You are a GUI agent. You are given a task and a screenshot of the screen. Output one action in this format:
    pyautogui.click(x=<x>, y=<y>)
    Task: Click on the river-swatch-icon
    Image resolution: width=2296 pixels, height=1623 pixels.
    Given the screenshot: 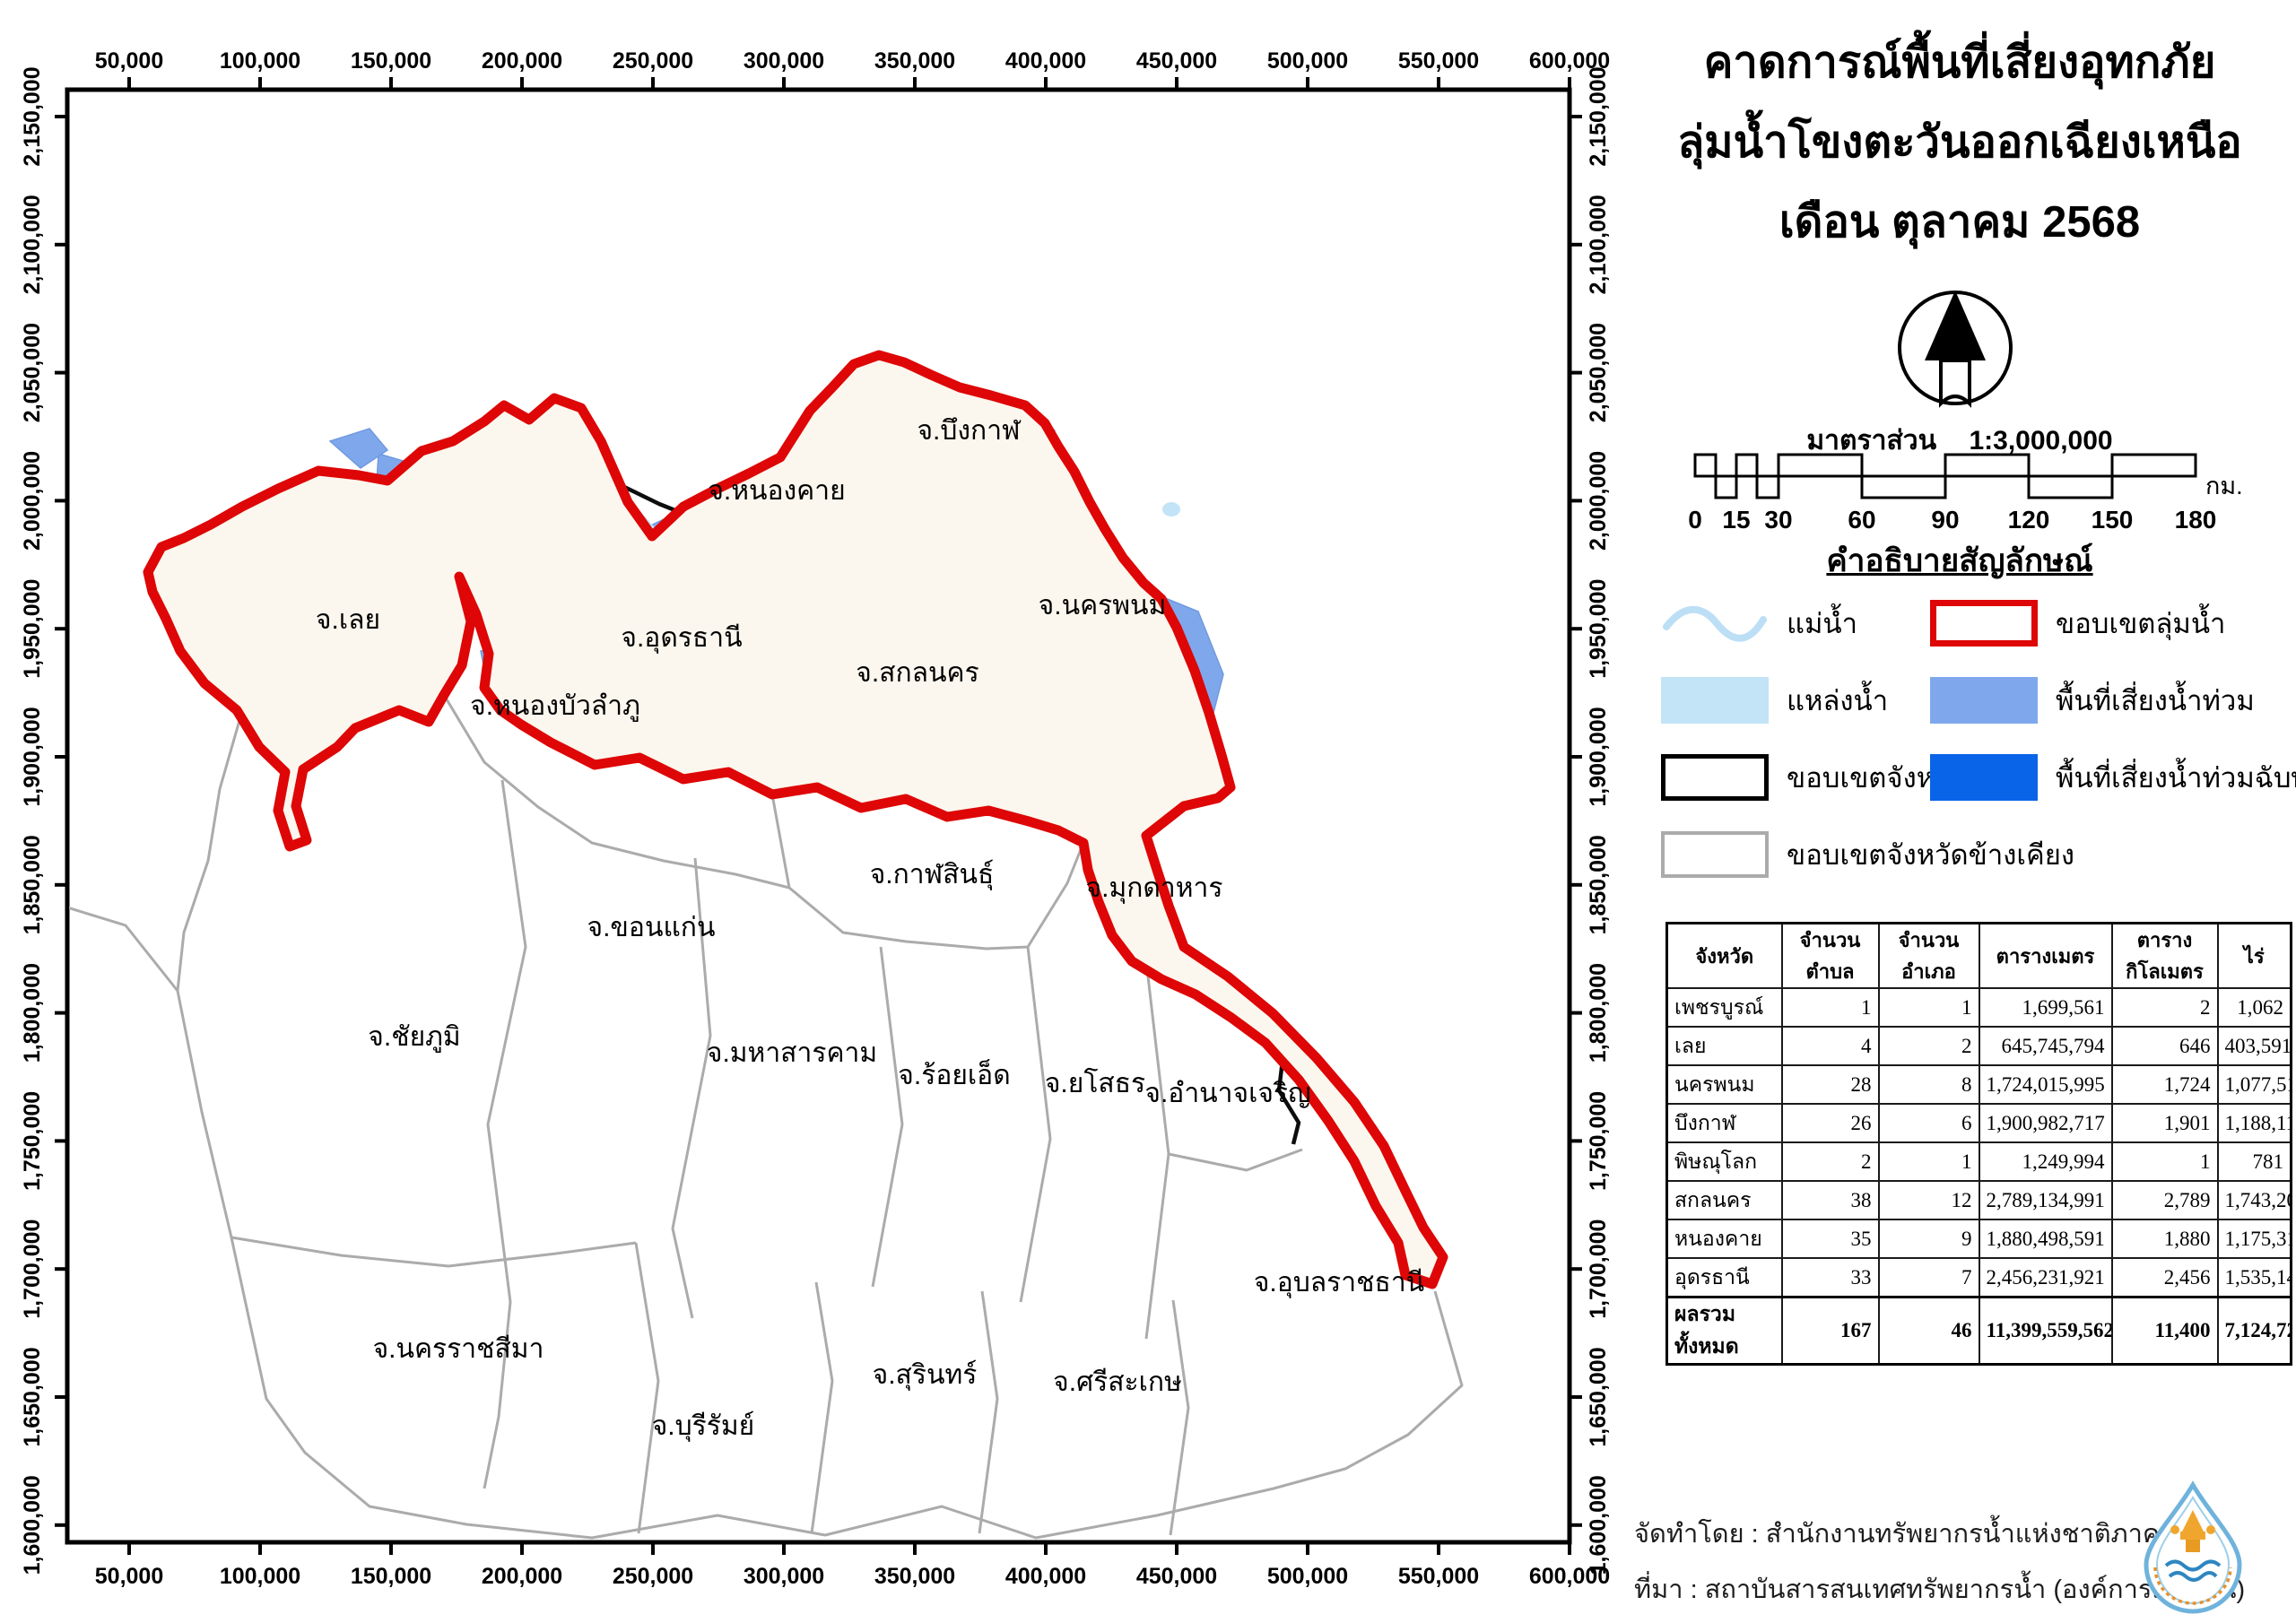 What is the action you would take?
    pyautogui.click(x=1715, y=623)
    